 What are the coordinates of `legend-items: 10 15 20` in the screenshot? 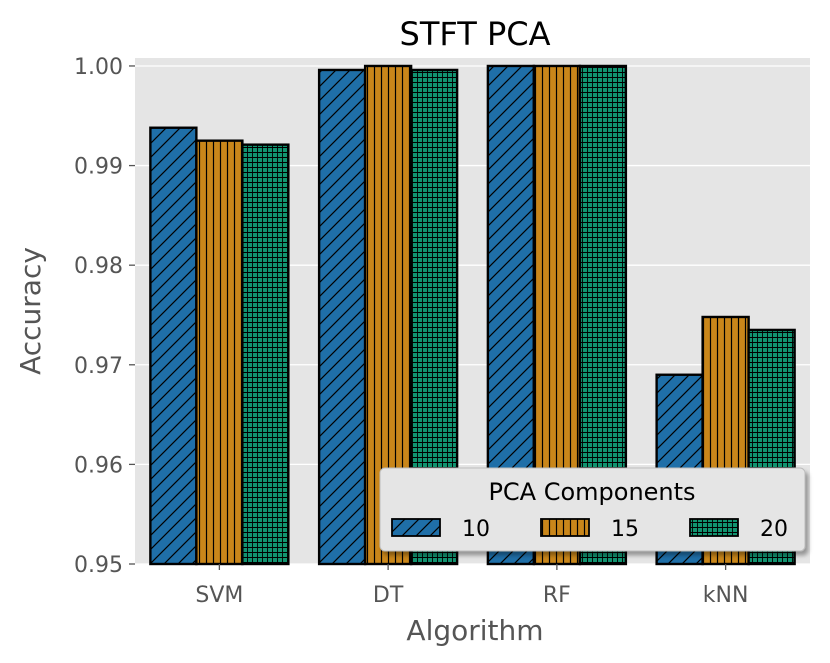 It's located at (589, 529).